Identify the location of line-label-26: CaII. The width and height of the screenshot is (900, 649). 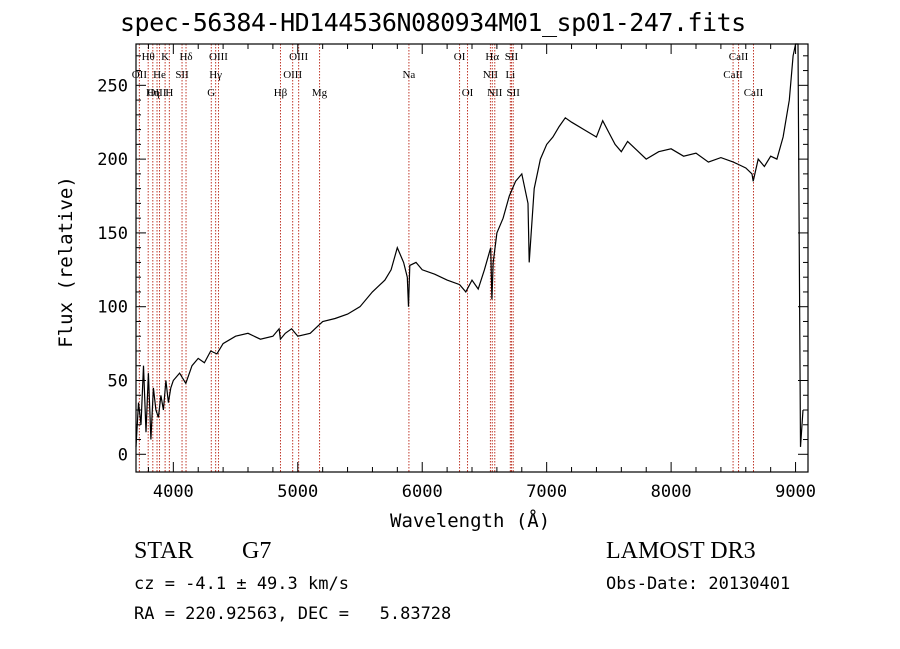
(733, 75).